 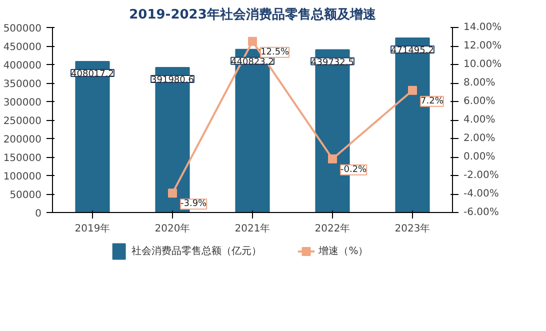 I want to click on x-tick-label: 2021年, so click(x=252, y=228).